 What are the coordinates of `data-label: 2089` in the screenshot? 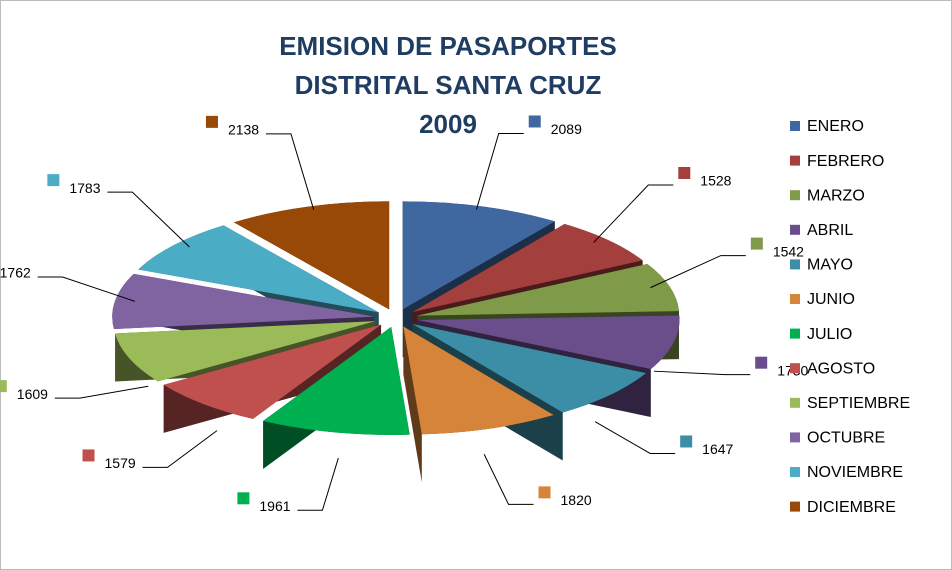 It's located at (566, 129).